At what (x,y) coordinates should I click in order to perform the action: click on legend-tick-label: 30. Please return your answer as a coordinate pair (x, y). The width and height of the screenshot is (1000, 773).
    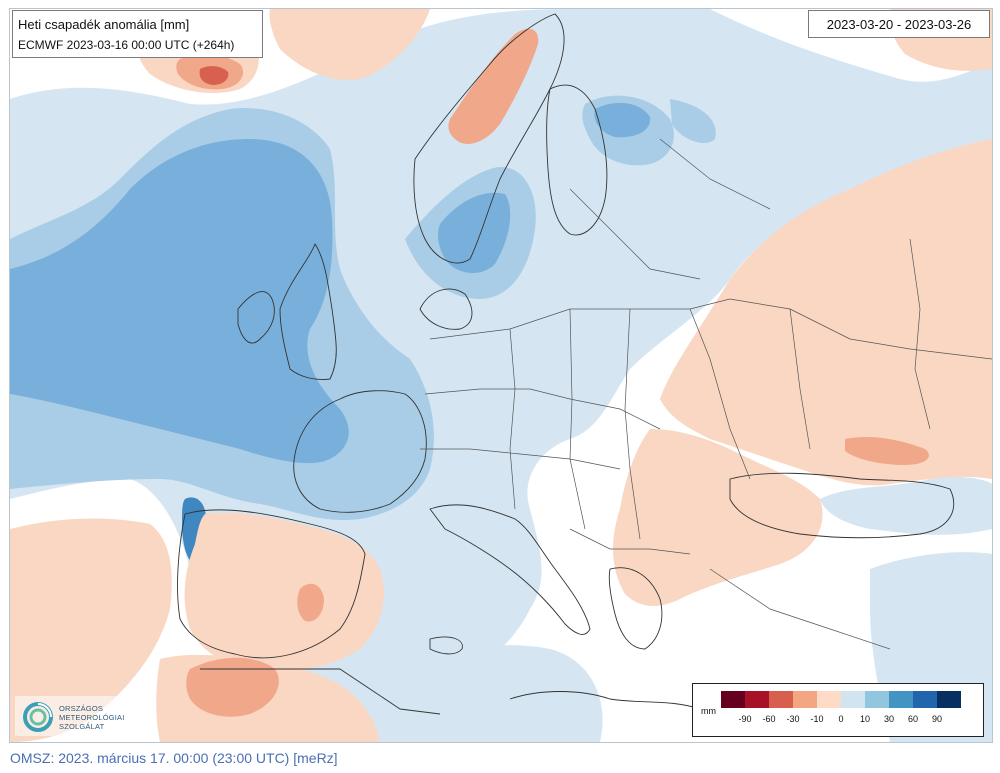
    Looking at the image, I should click on (889, 719).